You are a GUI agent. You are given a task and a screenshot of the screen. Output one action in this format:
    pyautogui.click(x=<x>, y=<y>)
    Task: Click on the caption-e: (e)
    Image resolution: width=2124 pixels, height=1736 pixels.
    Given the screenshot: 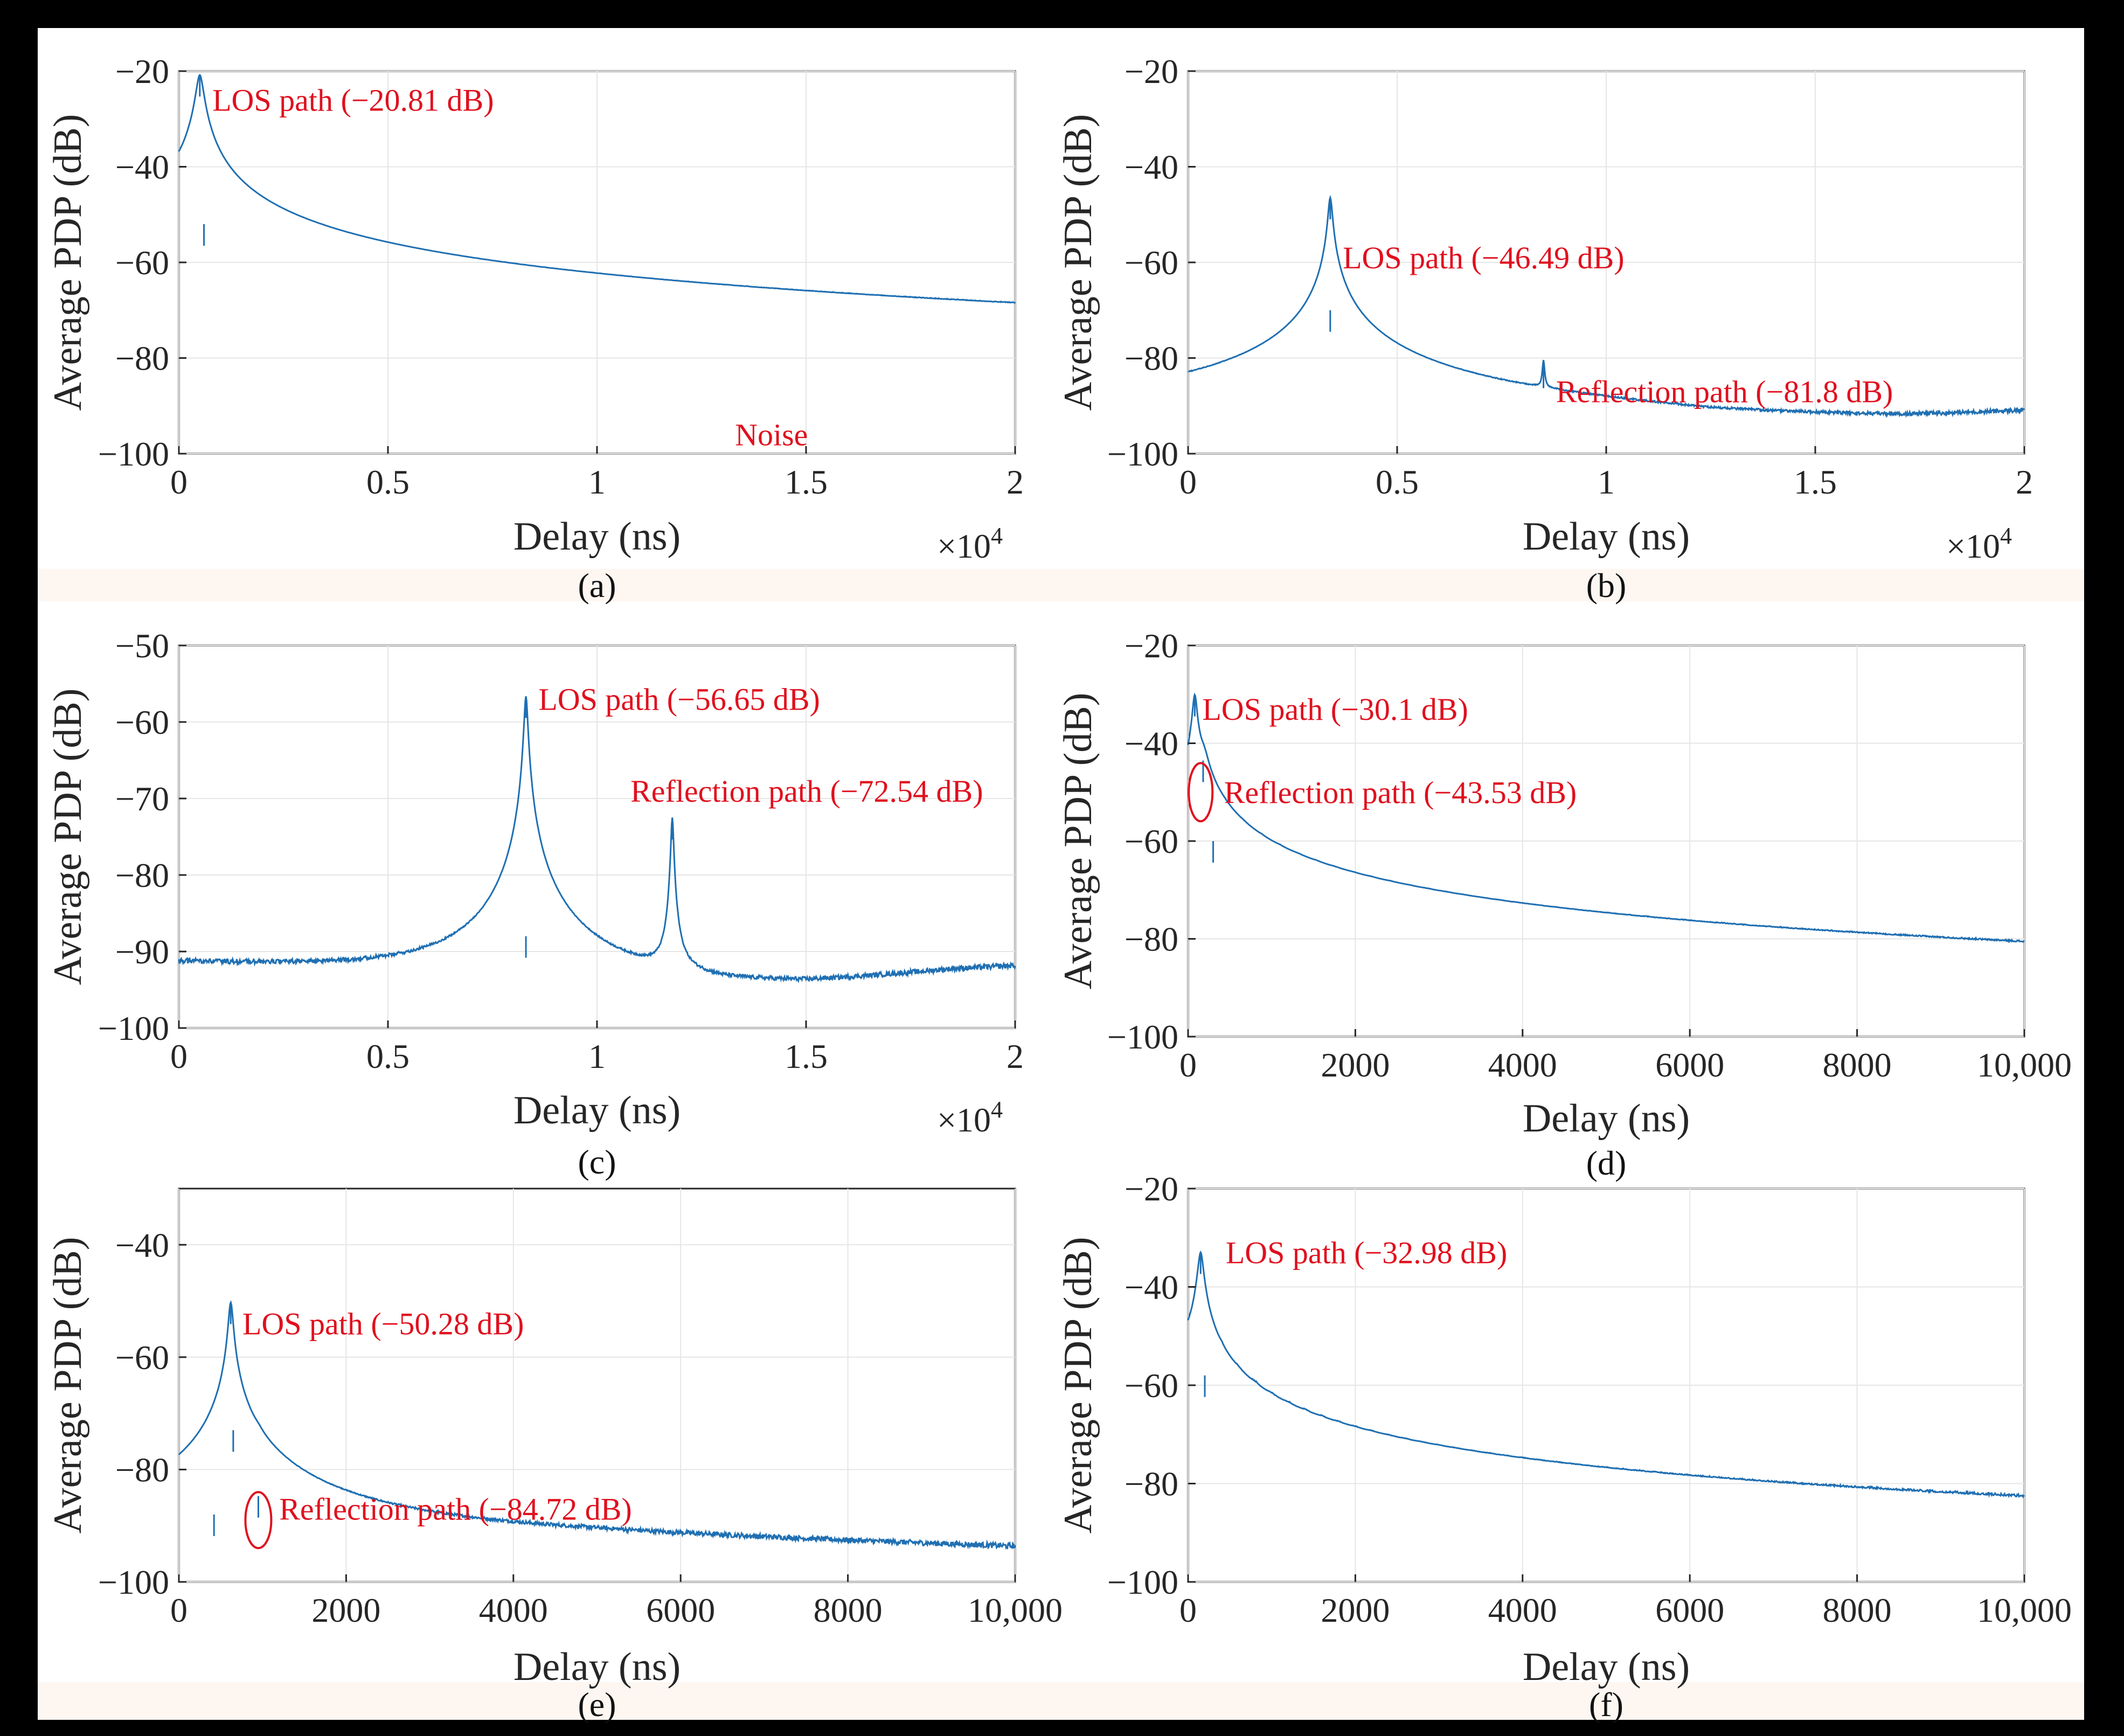 What is the action you would take?
    pyautogui.click(x=597, y=1705)
    